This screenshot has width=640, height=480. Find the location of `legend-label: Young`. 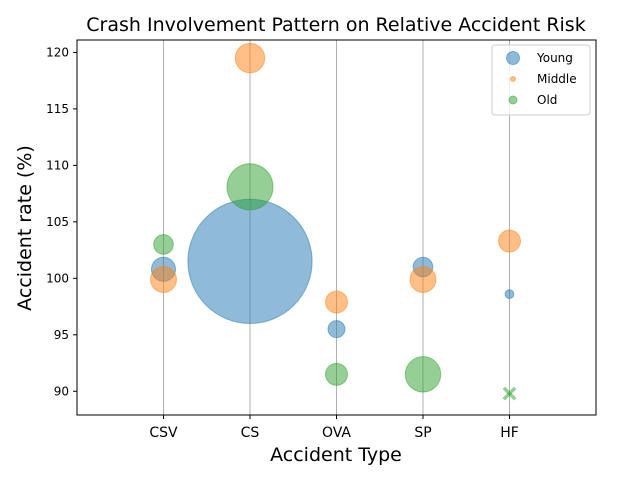

legend-label: Young is located at coordinates (554, 58).